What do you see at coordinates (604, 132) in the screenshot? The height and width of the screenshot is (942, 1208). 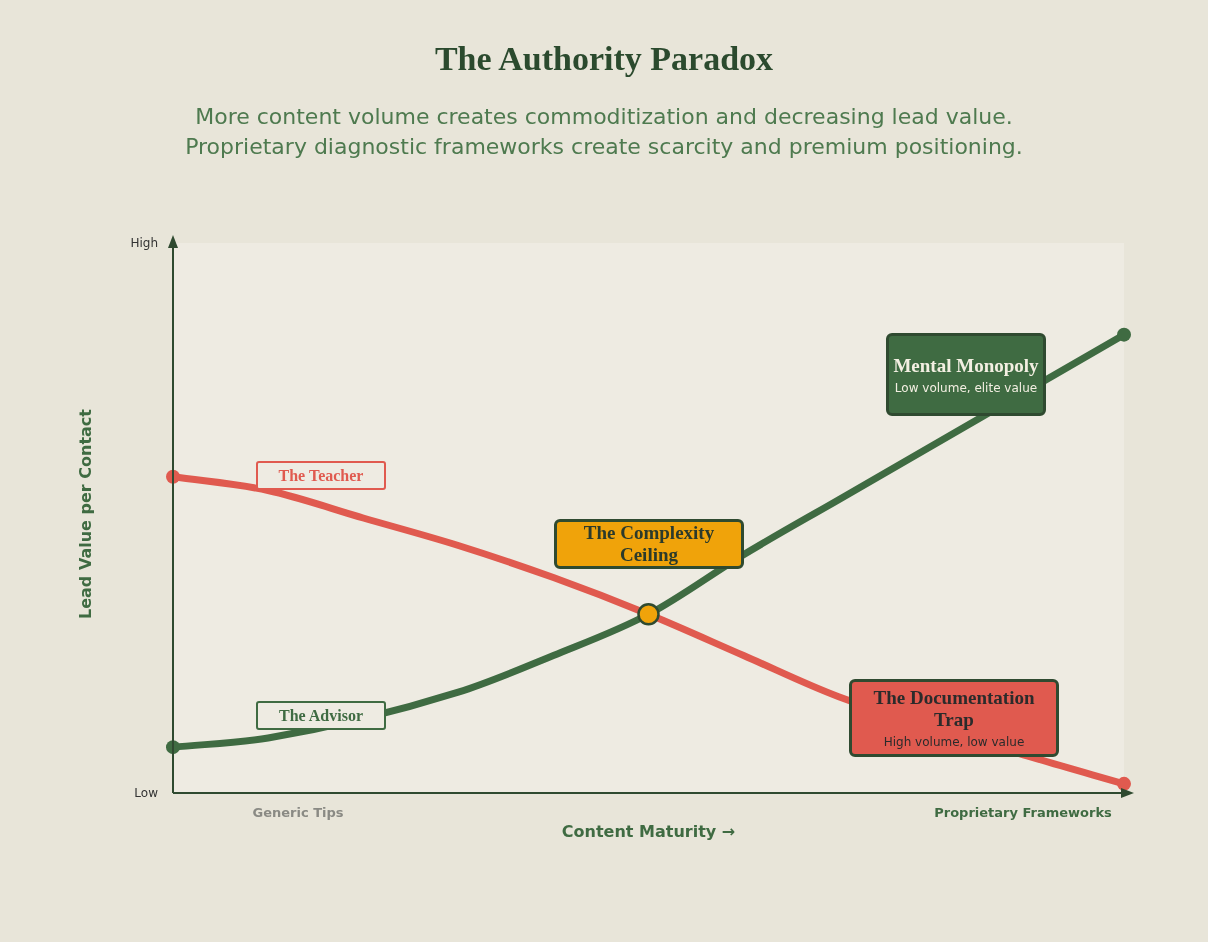 I see `chart-subtitle: More content volume creates commoditization and decreasing lead value. Proprietary diagnostic frameworks create scarcity and premium positioning.` at bounding box center [604, 132].